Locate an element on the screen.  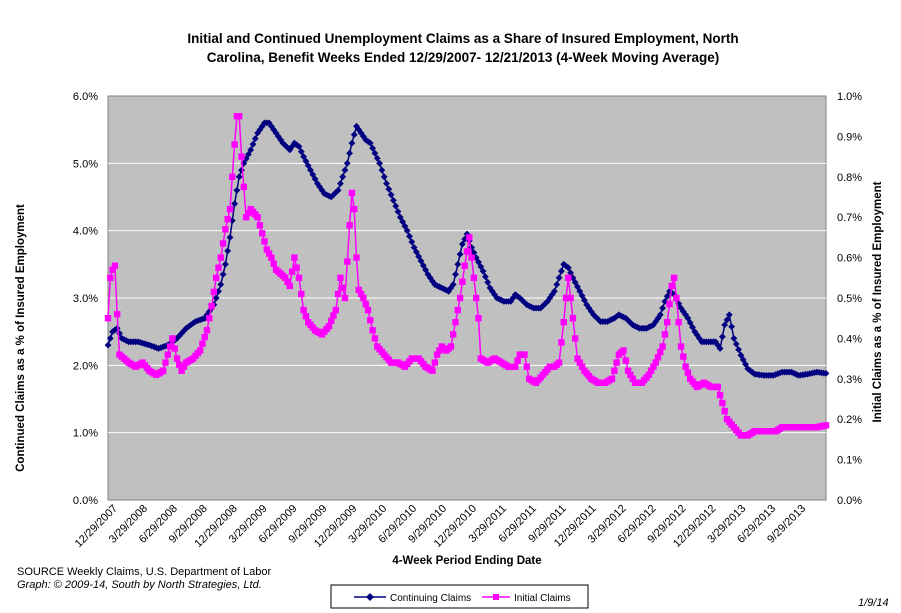
y-right-tick-label: 0.5% is located at coordinates (849, 299).